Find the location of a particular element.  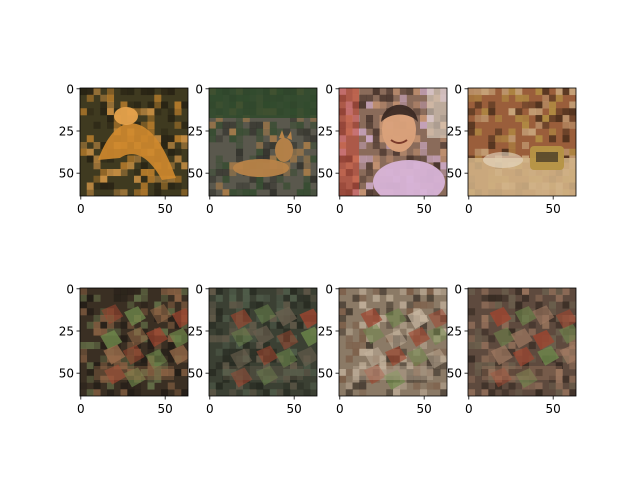

panel-r1-c2: 0 50 0 25 50 is located at coordinates (383, 349).